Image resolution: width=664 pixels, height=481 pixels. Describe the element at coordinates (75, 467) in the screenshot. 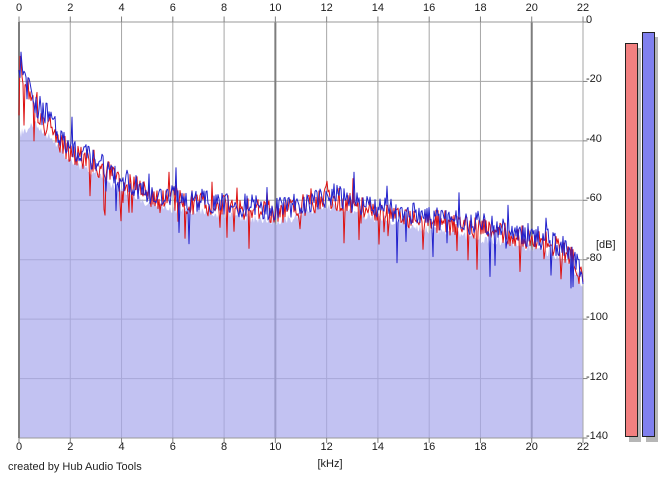

I see `credit-text: created by Hub Audio Tools` at that location.